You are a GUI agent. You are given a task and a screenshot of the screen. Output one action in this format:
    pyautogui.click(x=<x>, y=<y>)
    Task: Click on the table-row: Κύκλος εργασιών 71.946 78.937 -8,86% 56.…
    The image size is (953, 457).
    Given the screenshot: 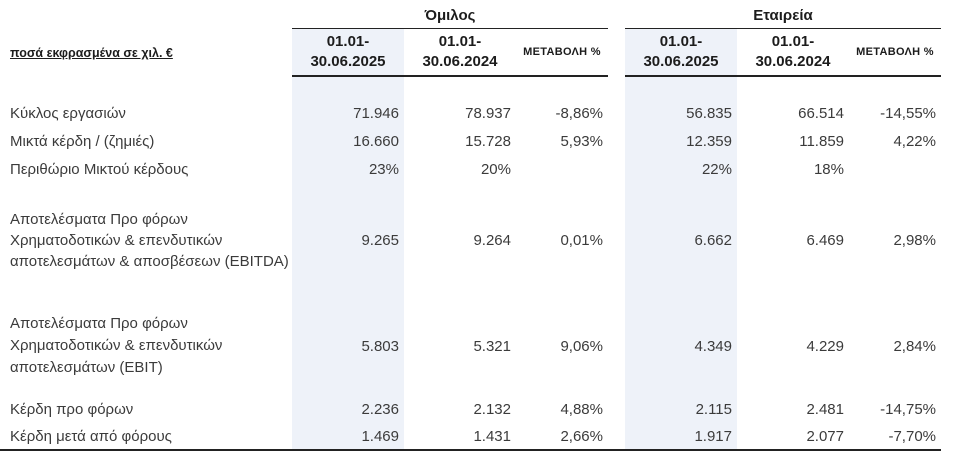 What is the action you would take?
    pyautogui.click(x=476, y=113)
    